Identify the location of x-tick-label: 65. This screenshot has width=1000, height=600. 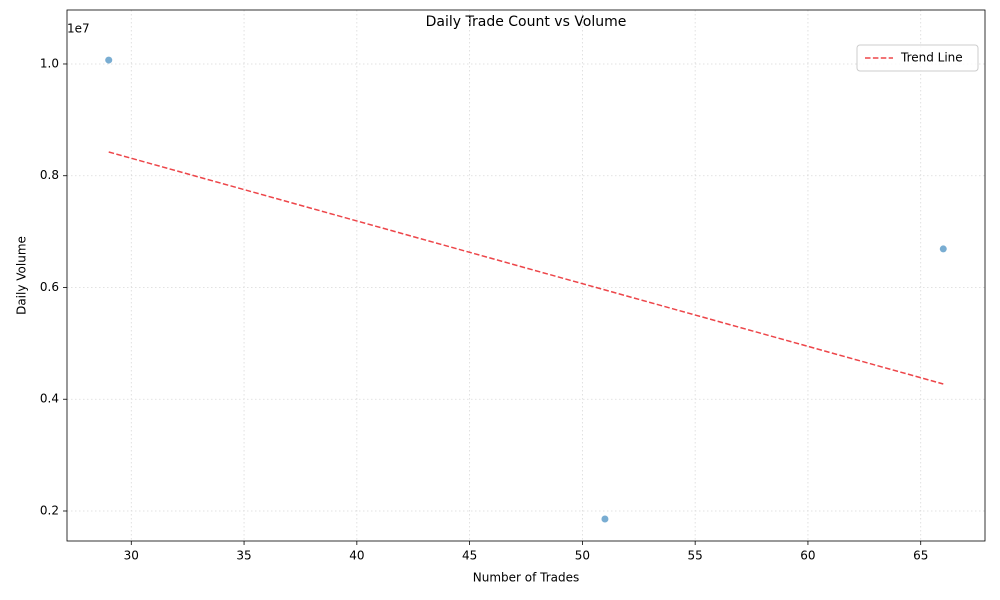
(920, 556).